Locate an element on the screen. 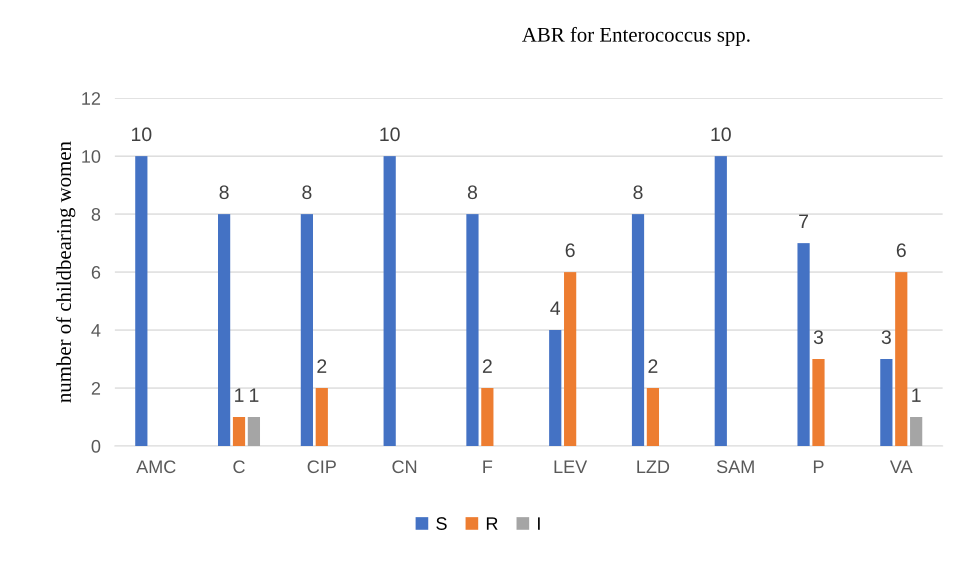 Image resolution: width=957 pixels, height=561 pixels. y-tick-label: 0 is located at coordinates (96, 446).